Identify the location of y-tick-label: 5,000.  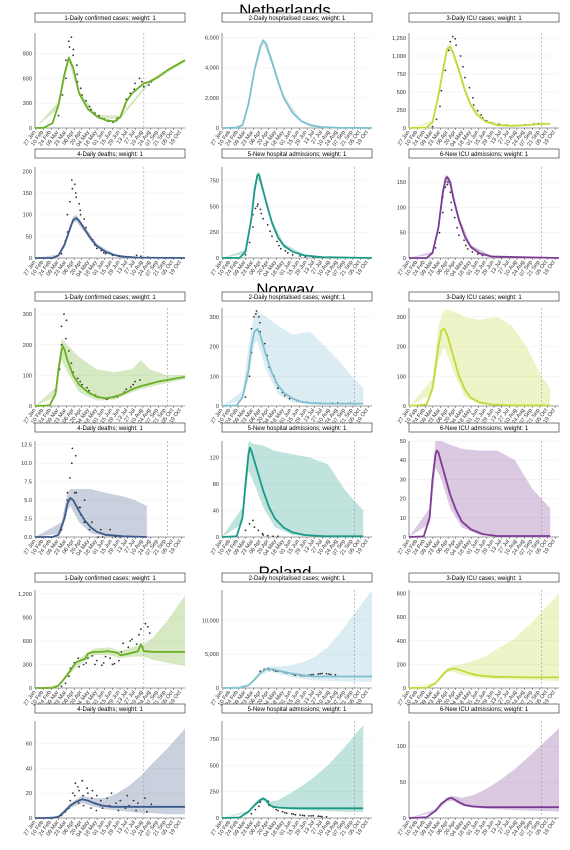
(212, 655).